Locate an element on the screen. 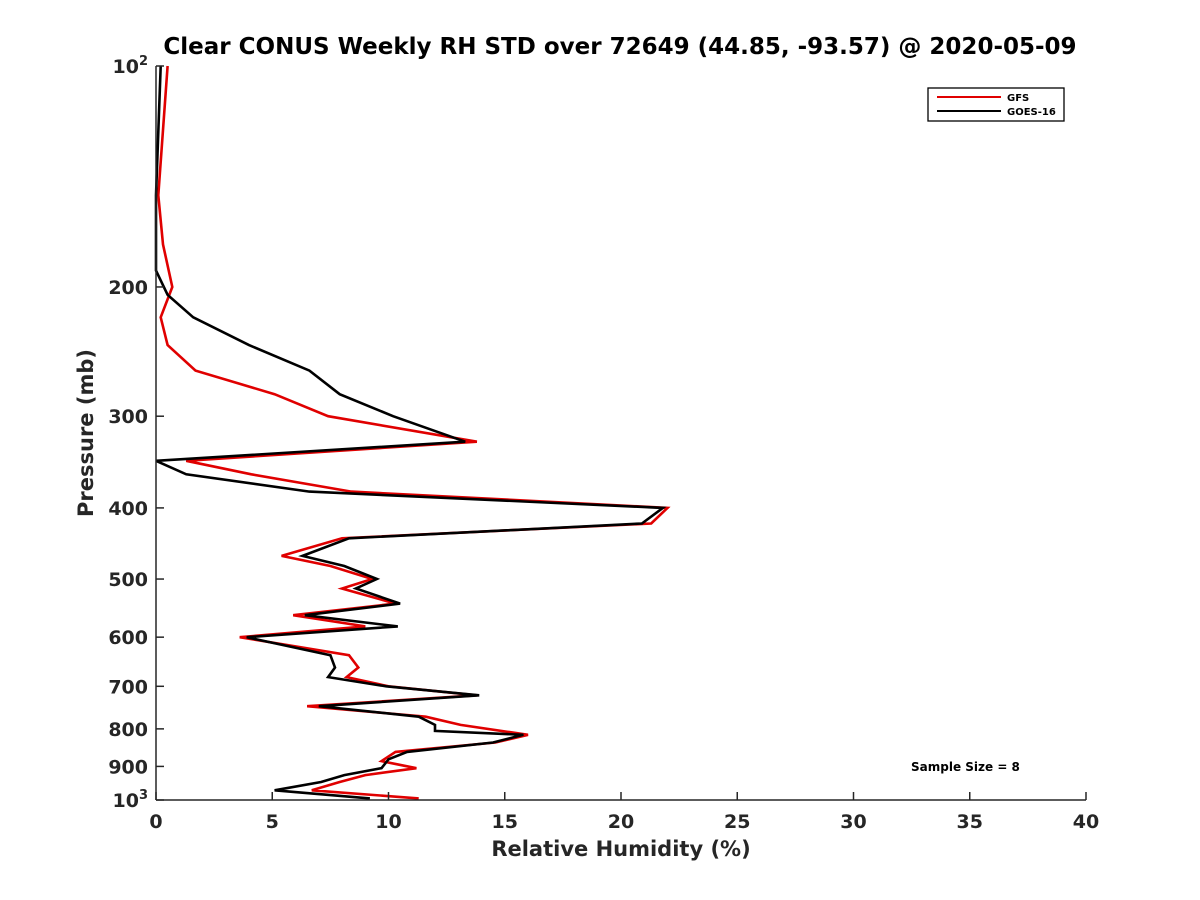 This screenshot has height=900, width=1200. legend-label-gfs: GFS is located at coordinates (1018, 98).